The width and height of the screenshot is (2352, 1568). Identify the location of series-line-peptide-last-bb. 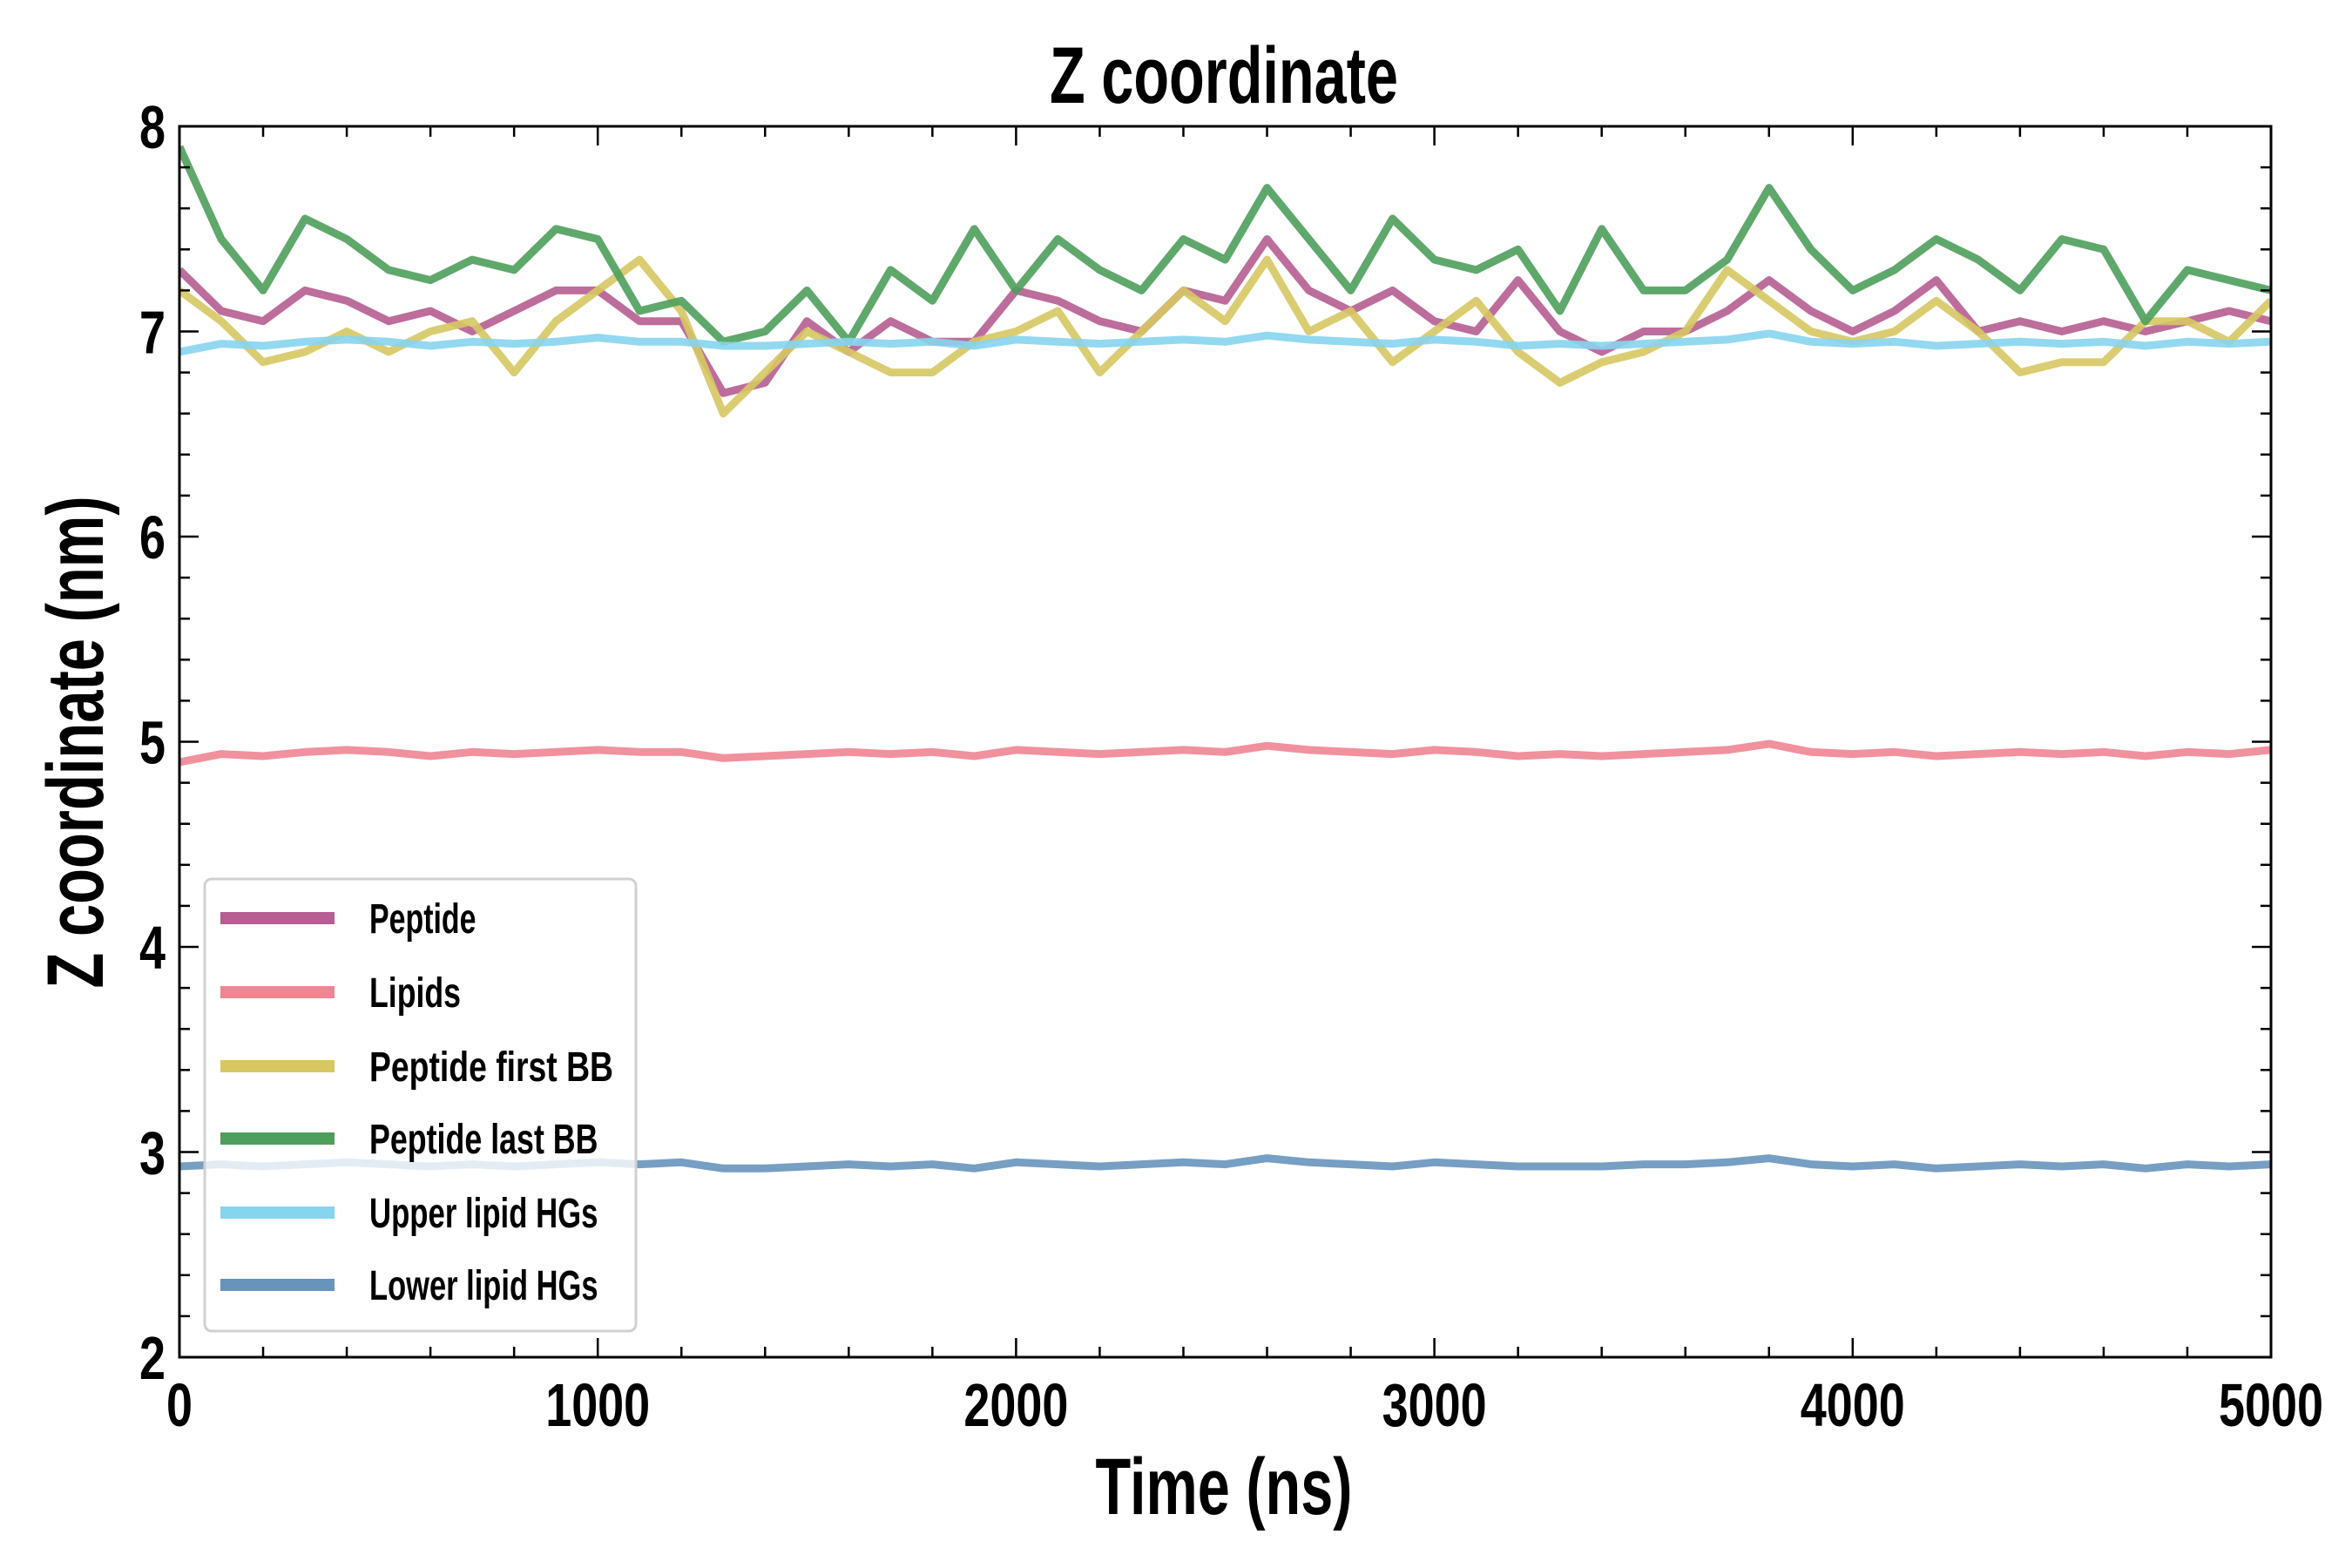
(1225, 245).